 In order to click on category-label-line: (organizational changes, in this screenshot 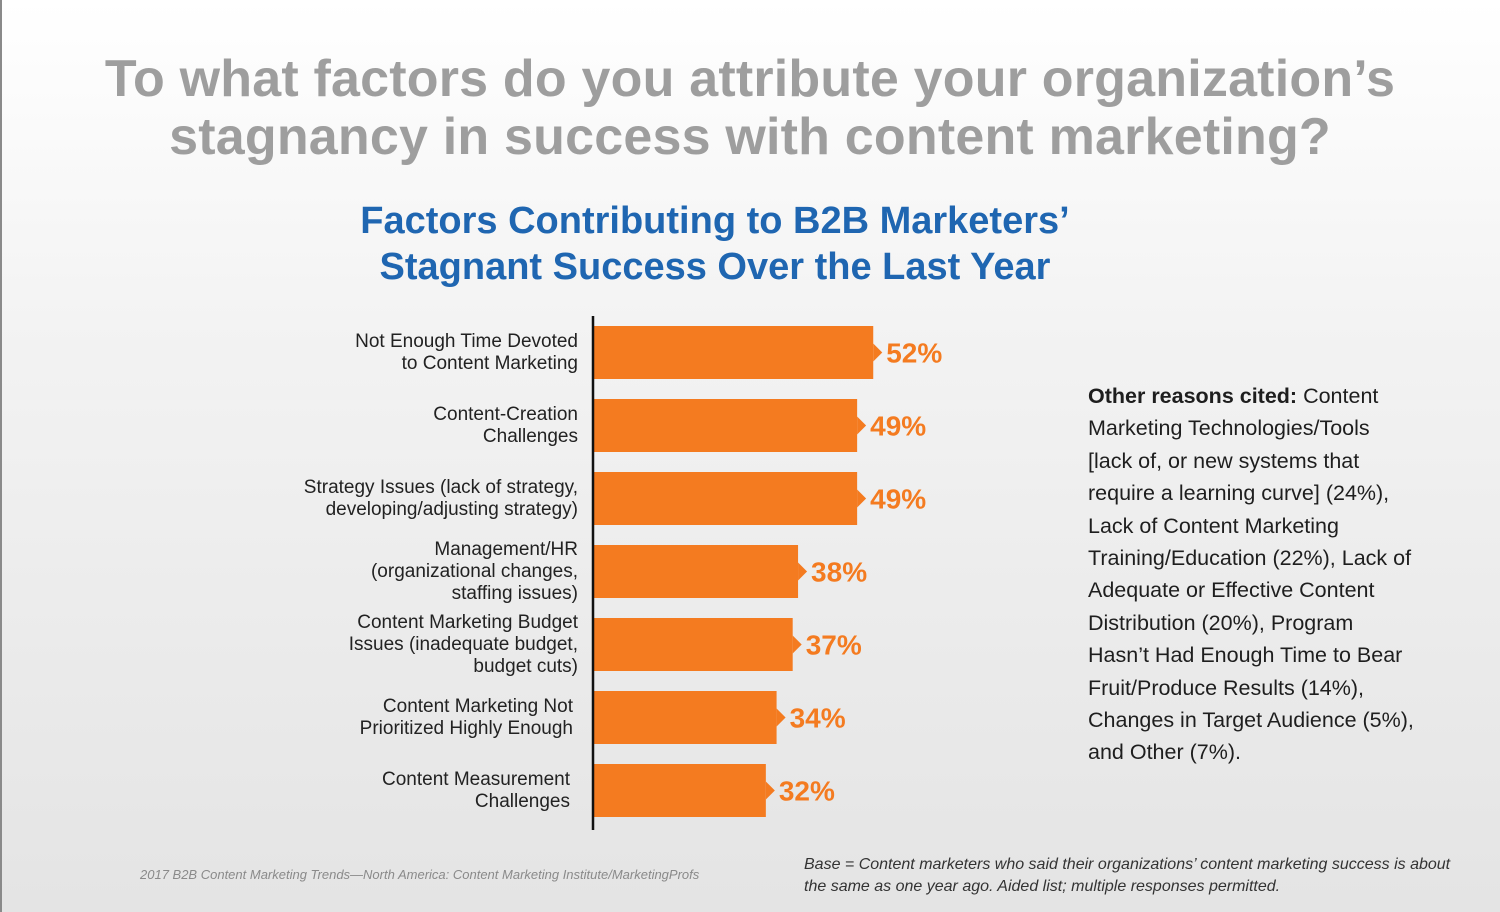, I will do `click(474, 571)`.